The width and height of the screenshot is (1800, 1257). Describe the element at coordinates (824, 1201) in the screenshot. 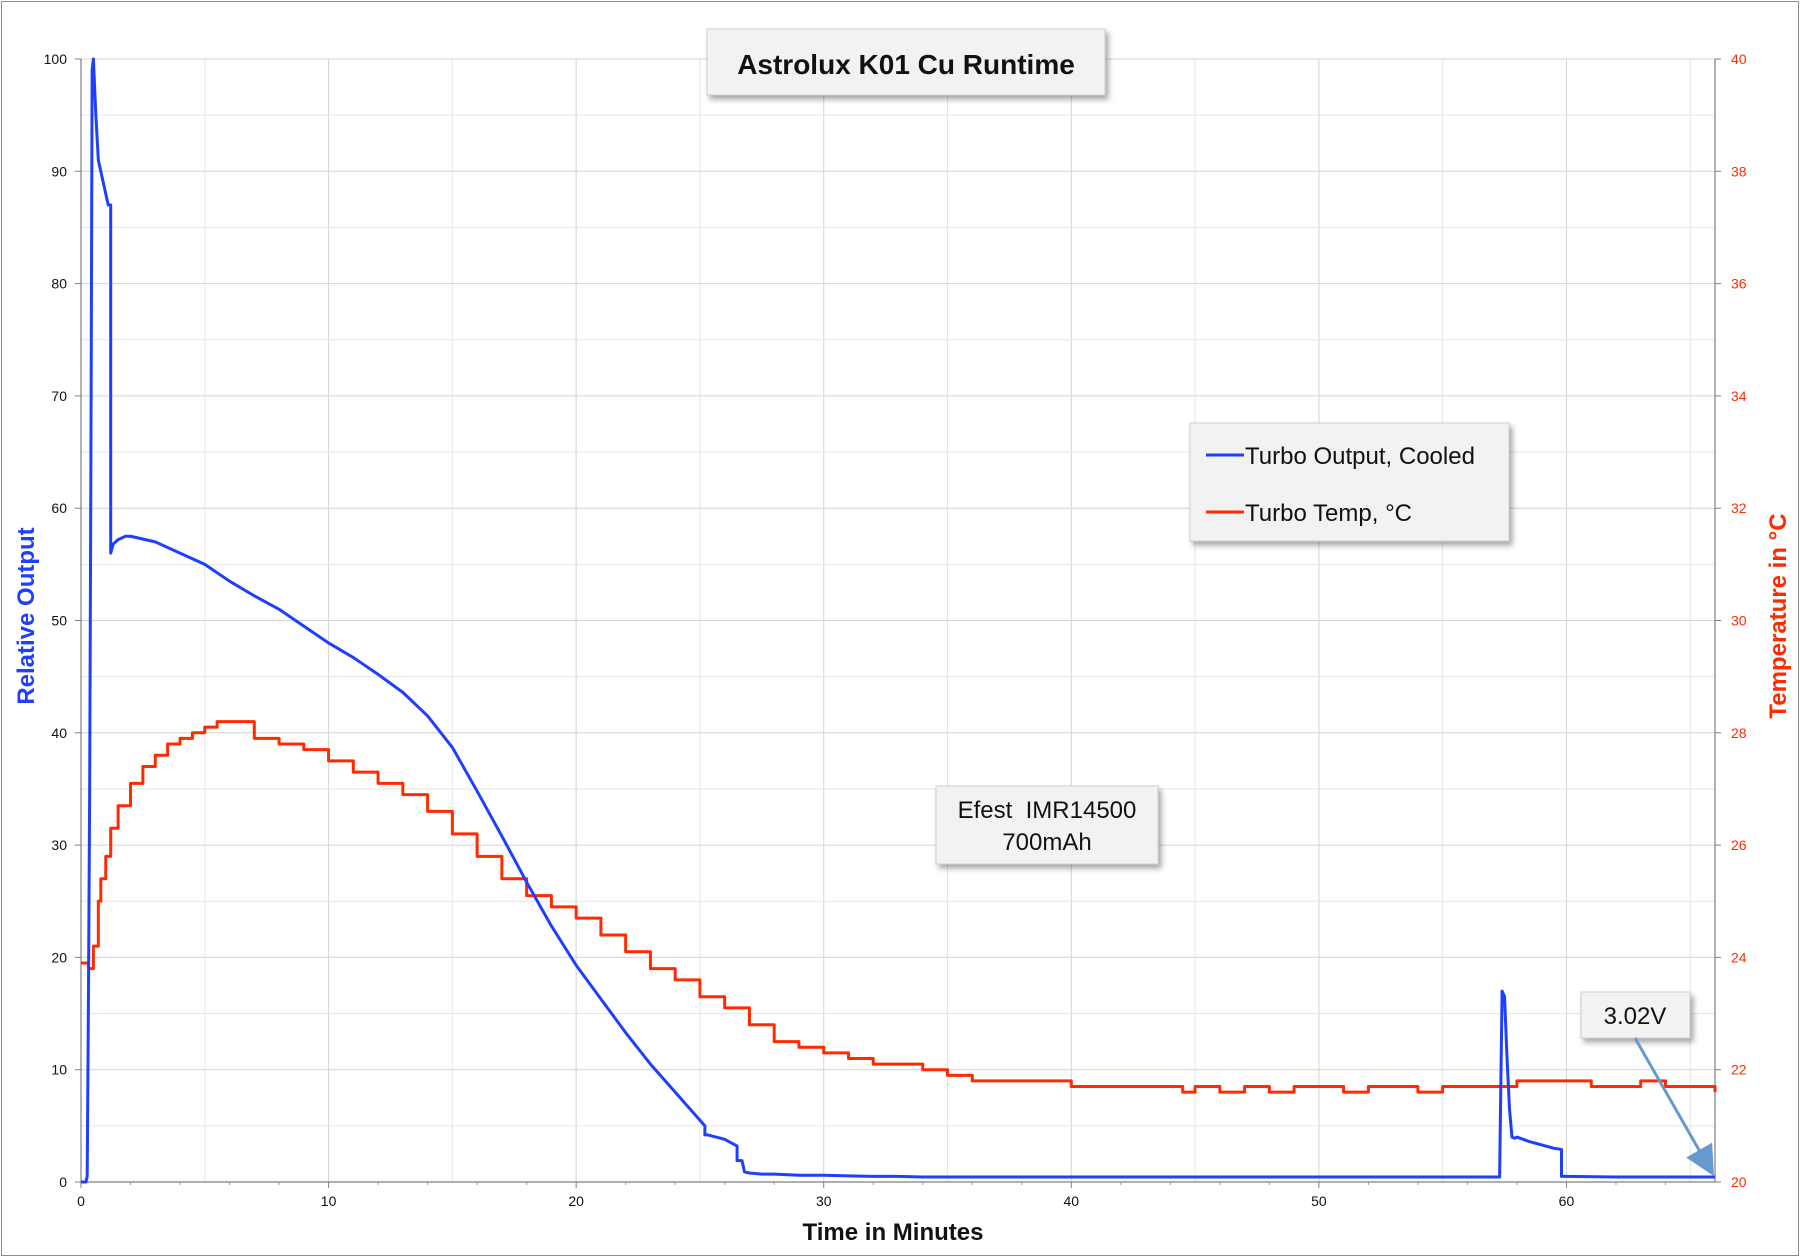

I see `x-tick-label: 30` at that location.